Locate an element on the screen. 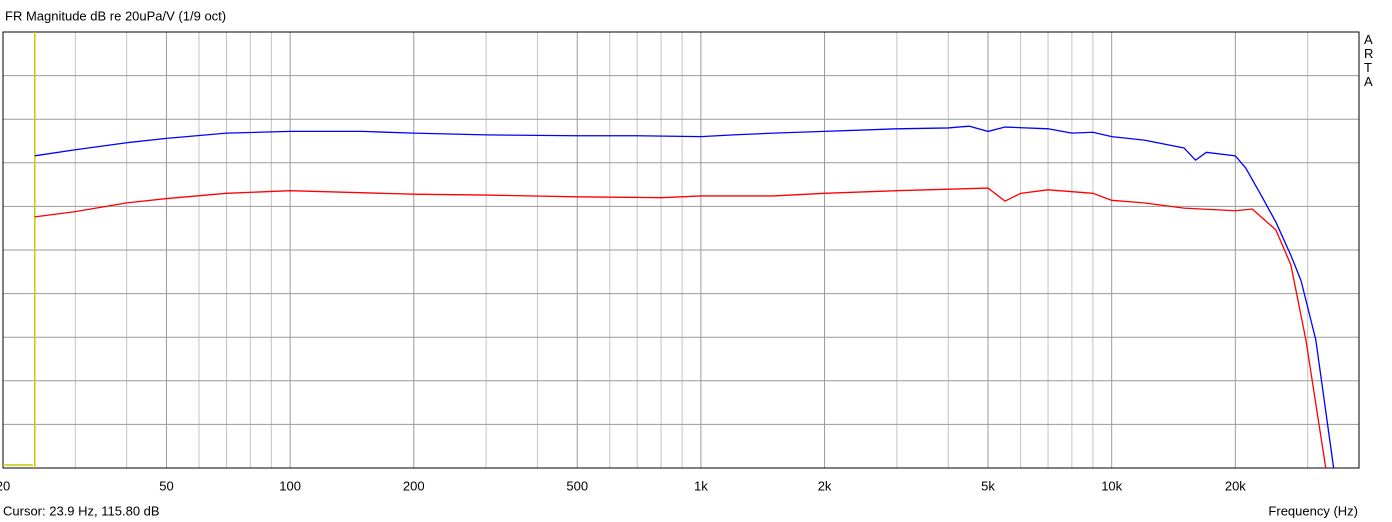  brand: ARTA is located at coordinates (1369, 60).